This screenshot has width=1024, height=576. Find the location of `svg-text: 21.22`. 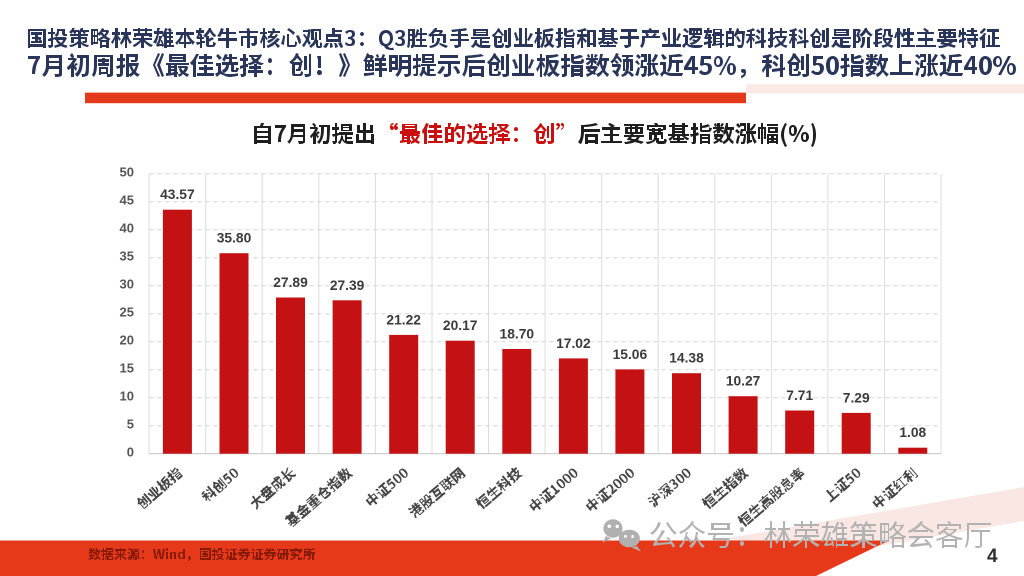

svg-text: 21.22 is located at coordinates (403, 319).